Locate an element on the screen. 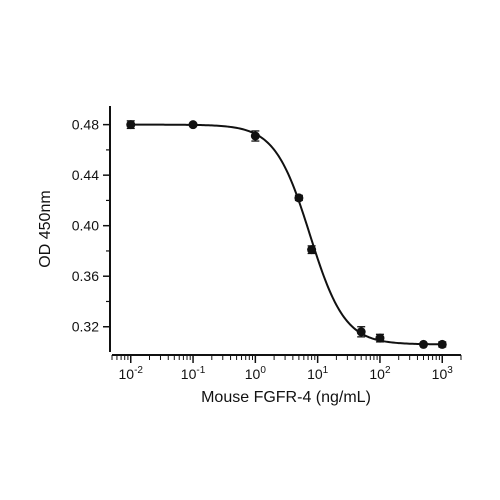 The height and width of the screenshot is (500, 500). x-tick-label: 10-1 is located at coordinates (193, 373).